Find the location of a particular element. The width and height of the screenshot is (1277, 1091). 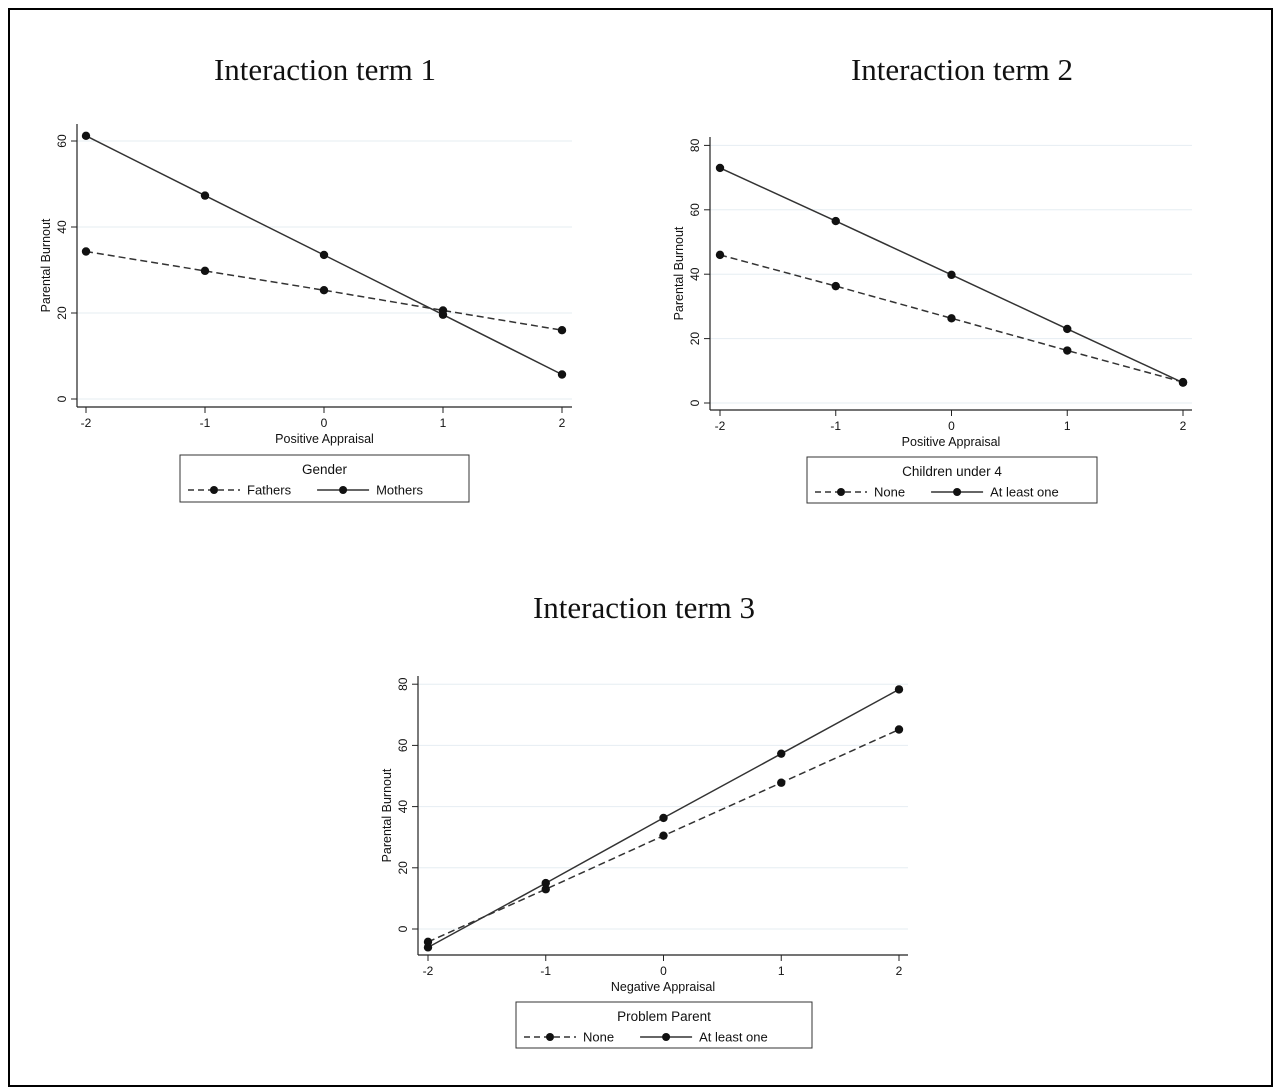

legend-title: Problem Parent is located at coordinates (664, 1016).